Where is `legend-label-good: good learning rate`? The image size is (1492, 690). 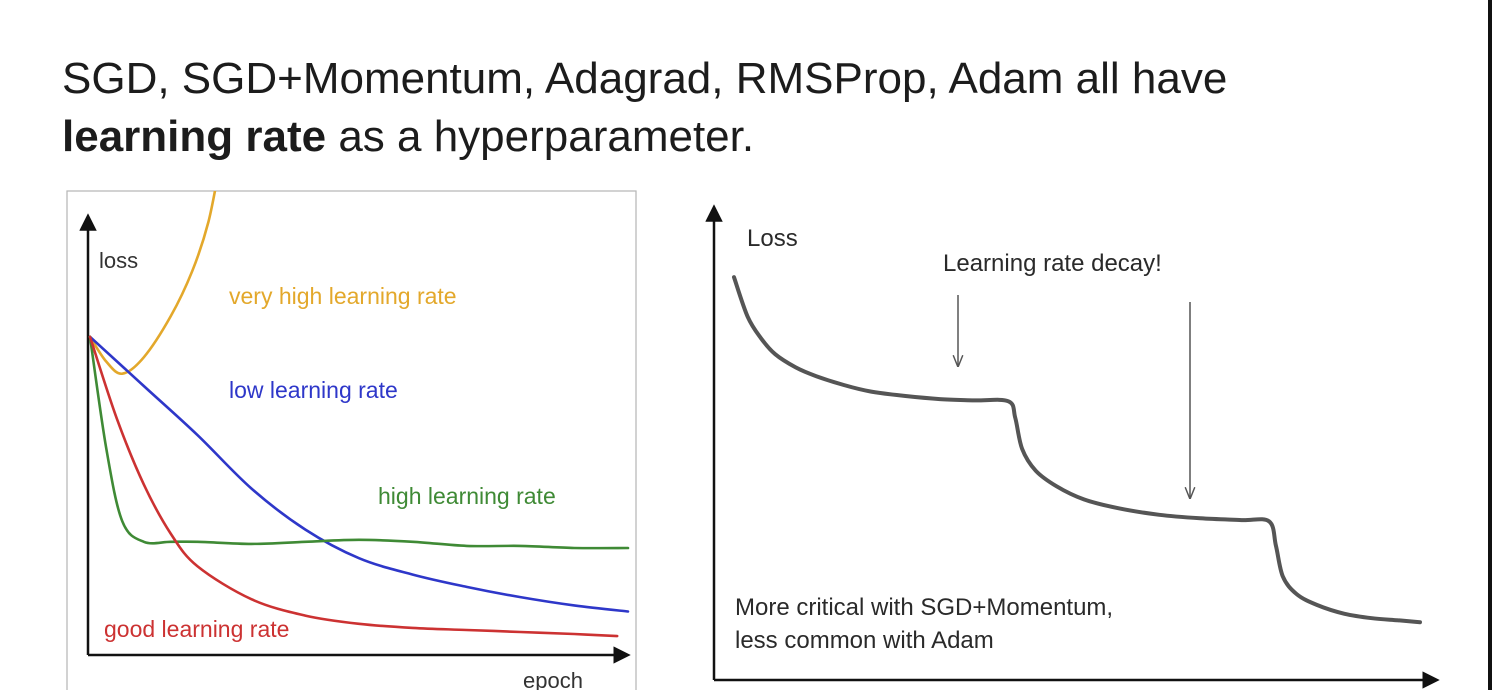 legend-label-good: good learning rate is located at coordinates (196, 629).